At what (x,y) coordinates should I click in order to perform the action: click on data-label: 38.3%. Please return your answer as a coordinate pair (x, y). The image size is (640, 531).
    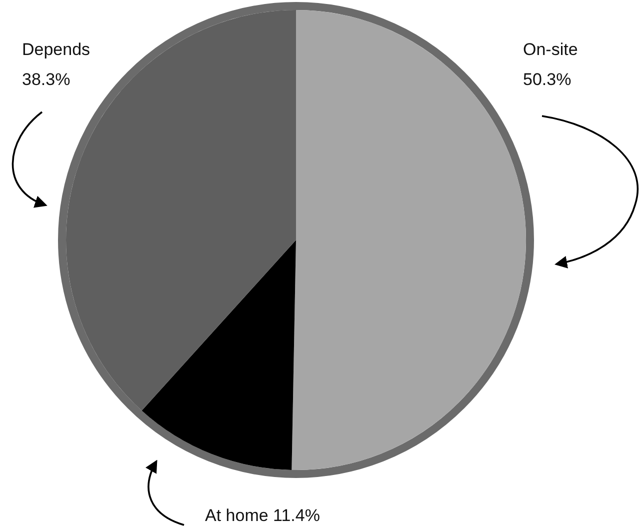
    Looking at the image, I should click on (46, 79).